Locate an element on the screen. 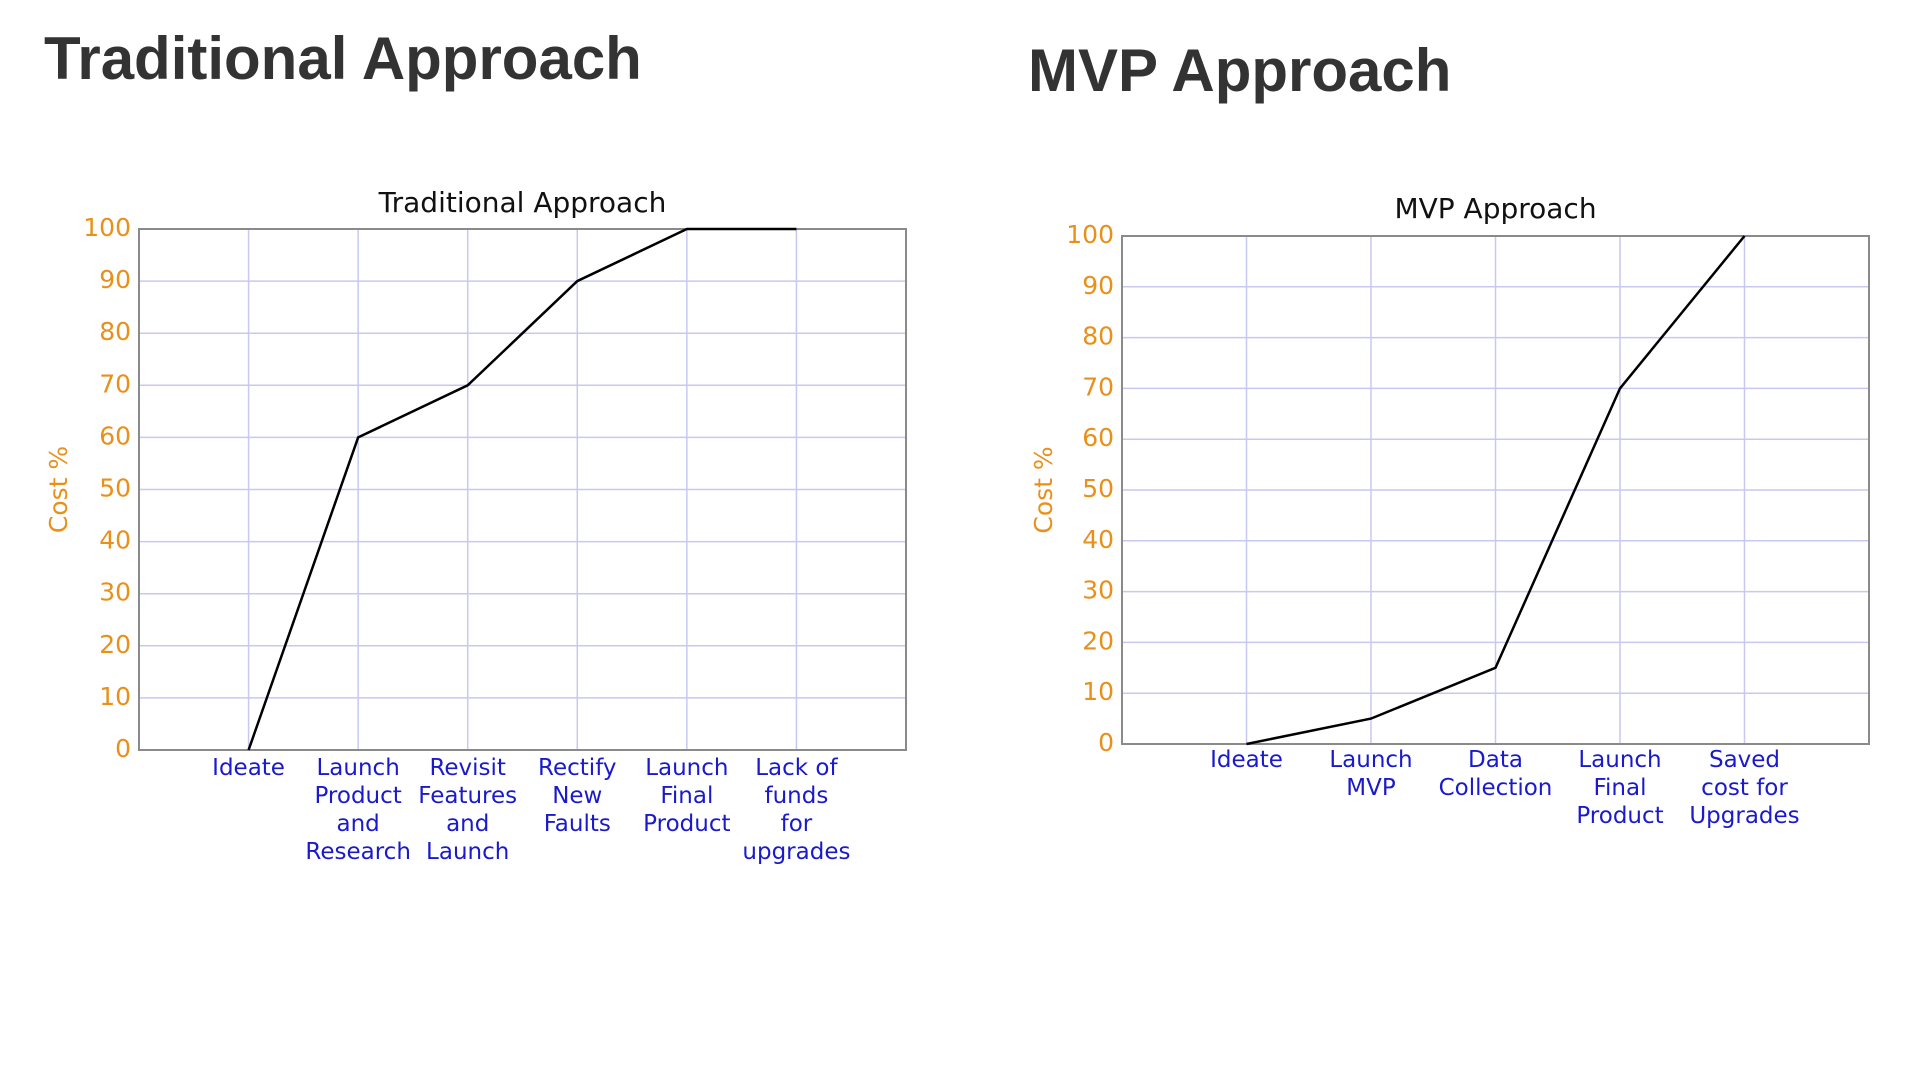 This screenshot has width=1920, height=1080. heading: MVP Approach is located at coordinates (1240, 70).